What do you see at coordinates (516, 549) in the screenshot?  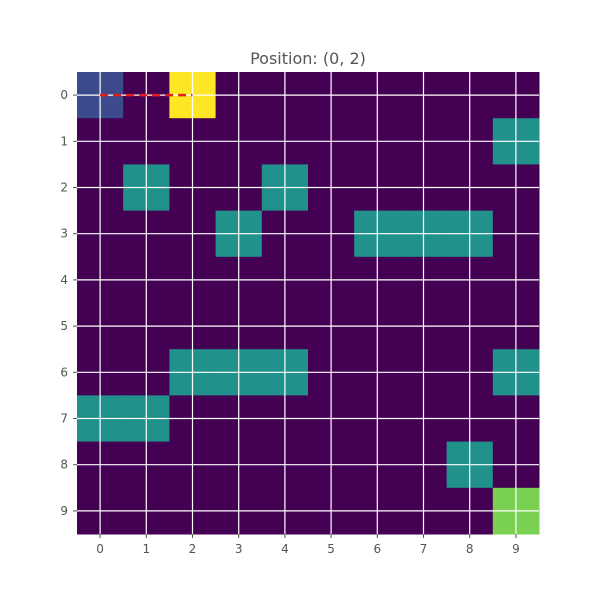 I see `x-tick-label: 9` at bounding box center [516, 549].